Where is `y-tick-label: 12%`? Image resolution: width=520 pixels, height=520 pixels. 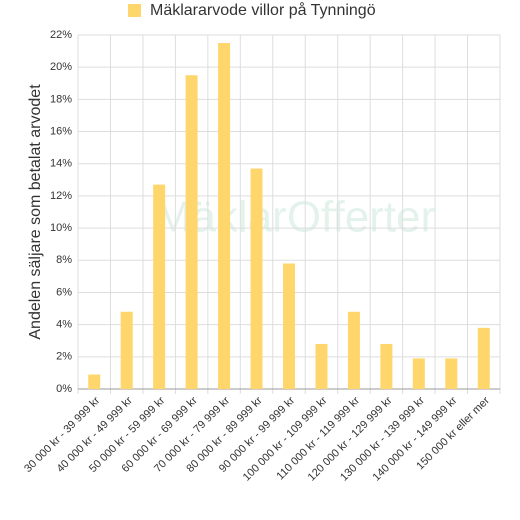
y-tick-label: 12% is located at coordinates (61, 196).